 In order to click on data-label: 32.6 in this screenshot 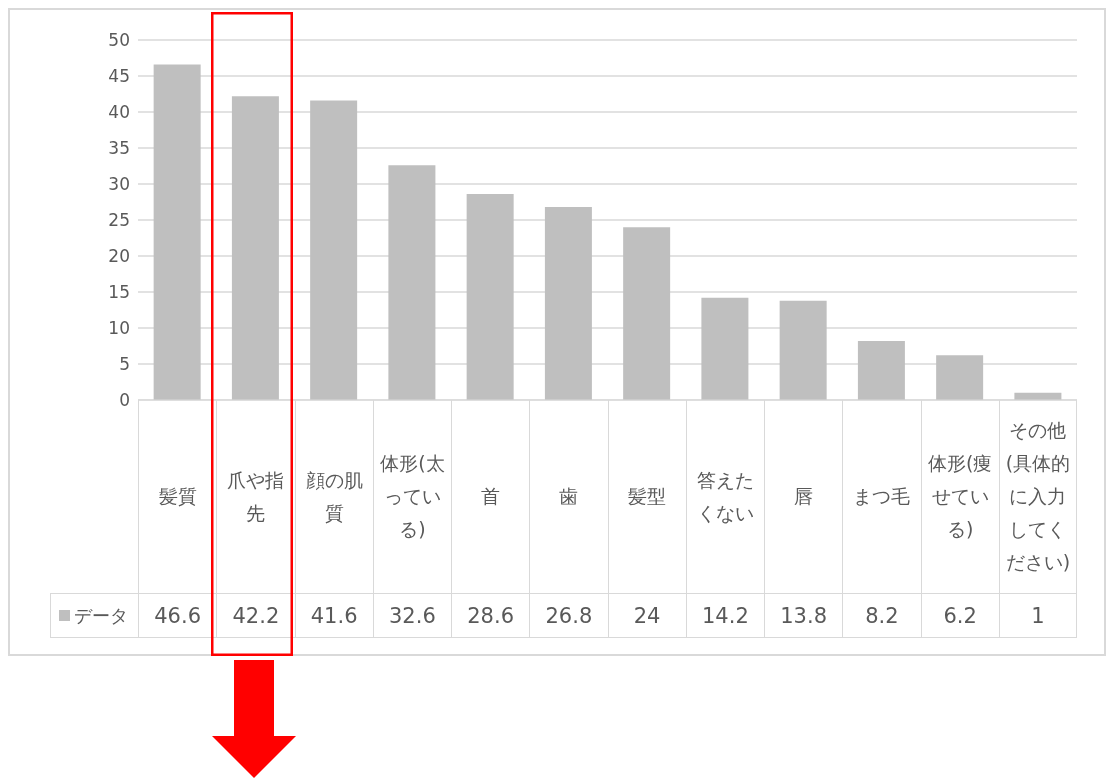, I will do `click(411, 615)`.